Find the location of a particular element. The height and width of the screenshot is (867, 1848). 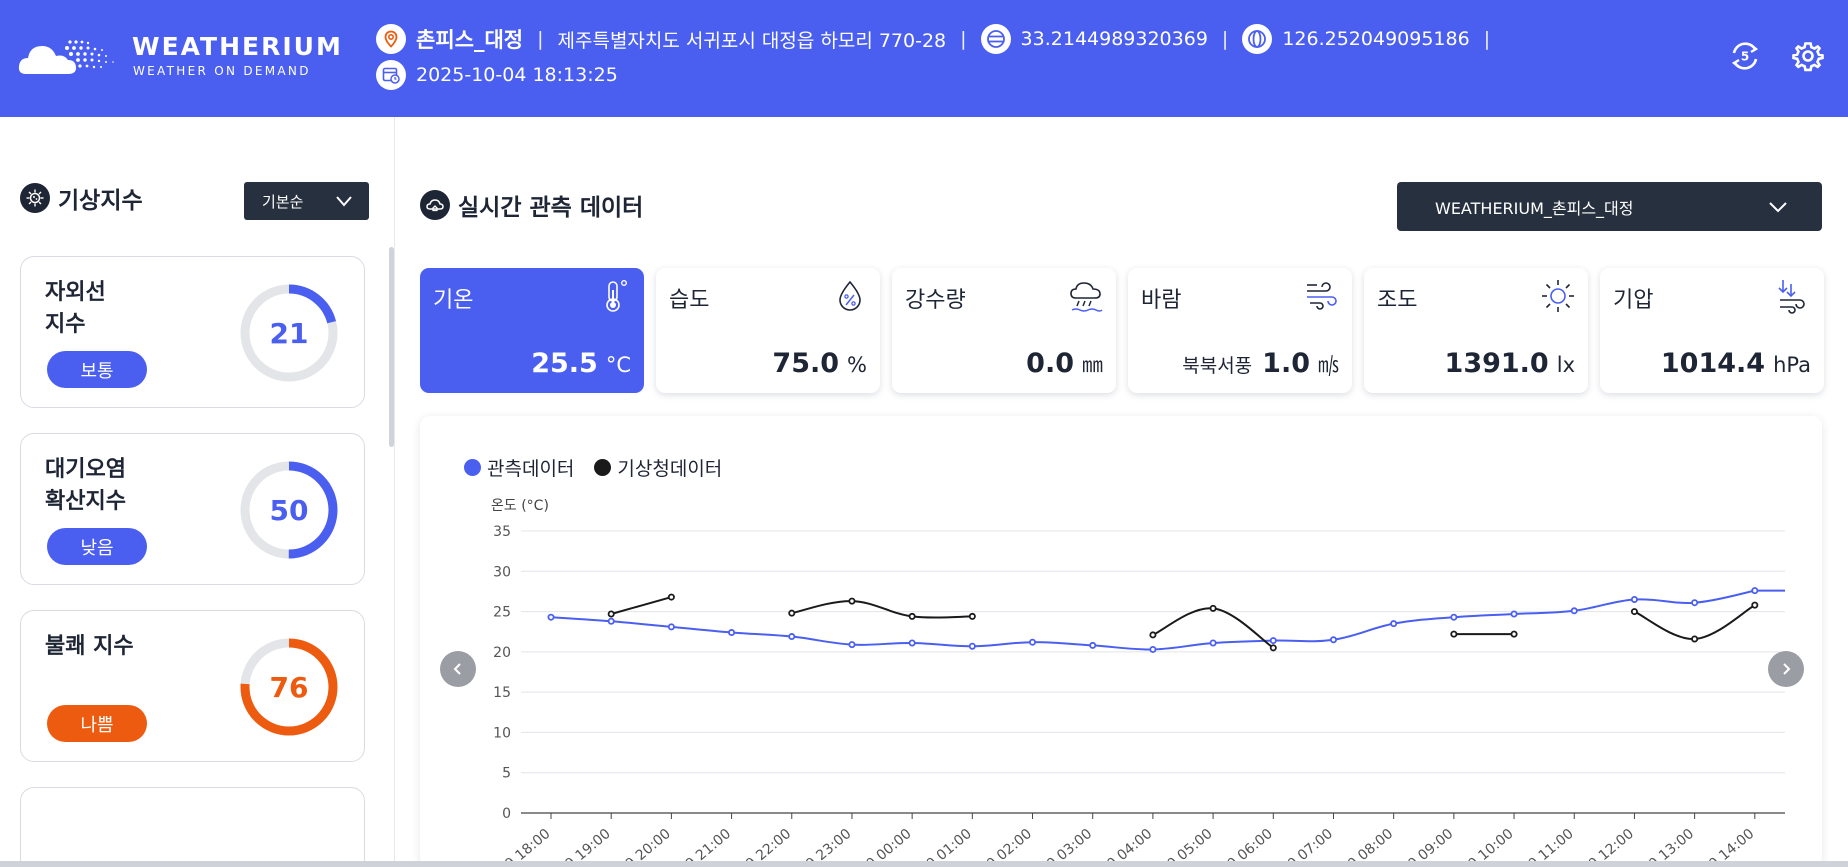

metric-number: 1391.0 is located at coordinates (1496, 363).